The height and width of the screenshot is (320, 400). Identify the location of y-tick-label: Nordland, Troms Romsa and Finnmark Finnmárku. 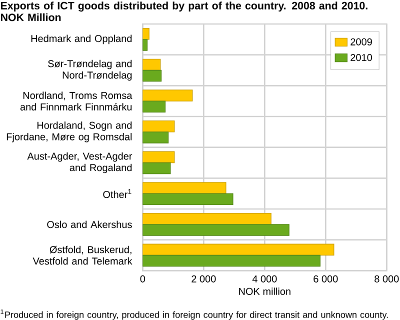
(76, 101).